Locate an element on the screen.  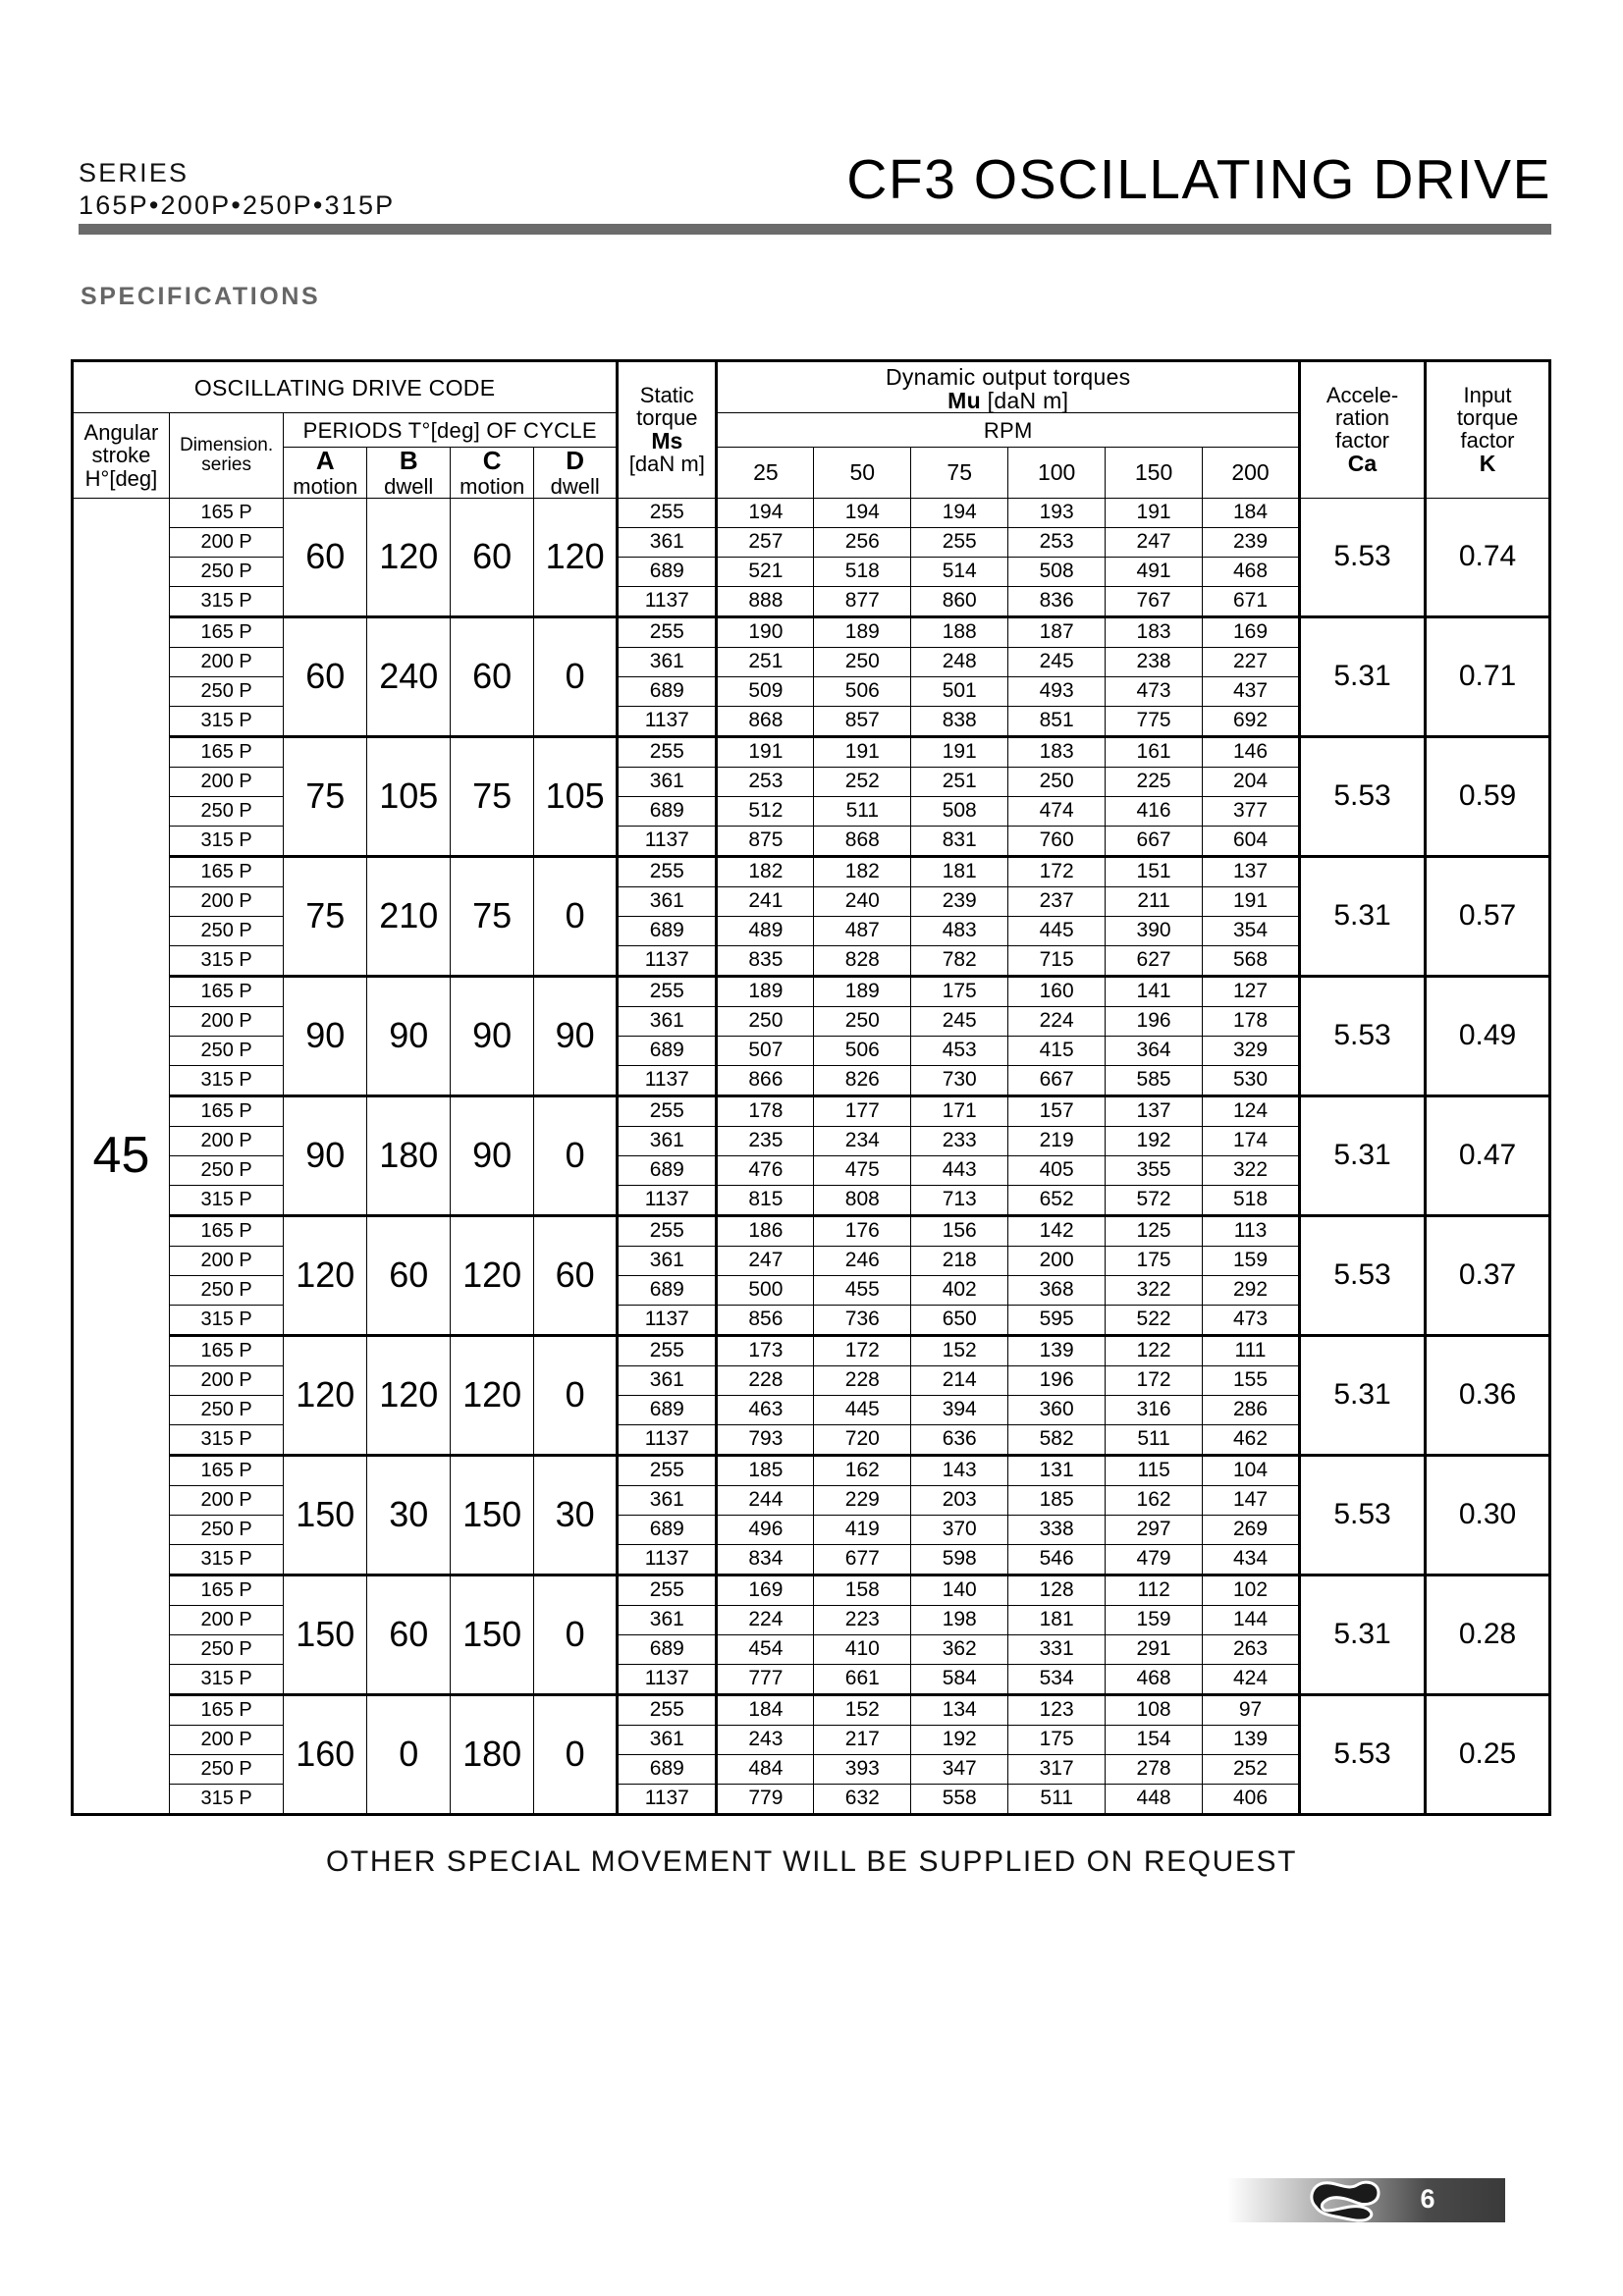
cell-mu-rpm-75: 171 is located at coordinates (959, 1111).